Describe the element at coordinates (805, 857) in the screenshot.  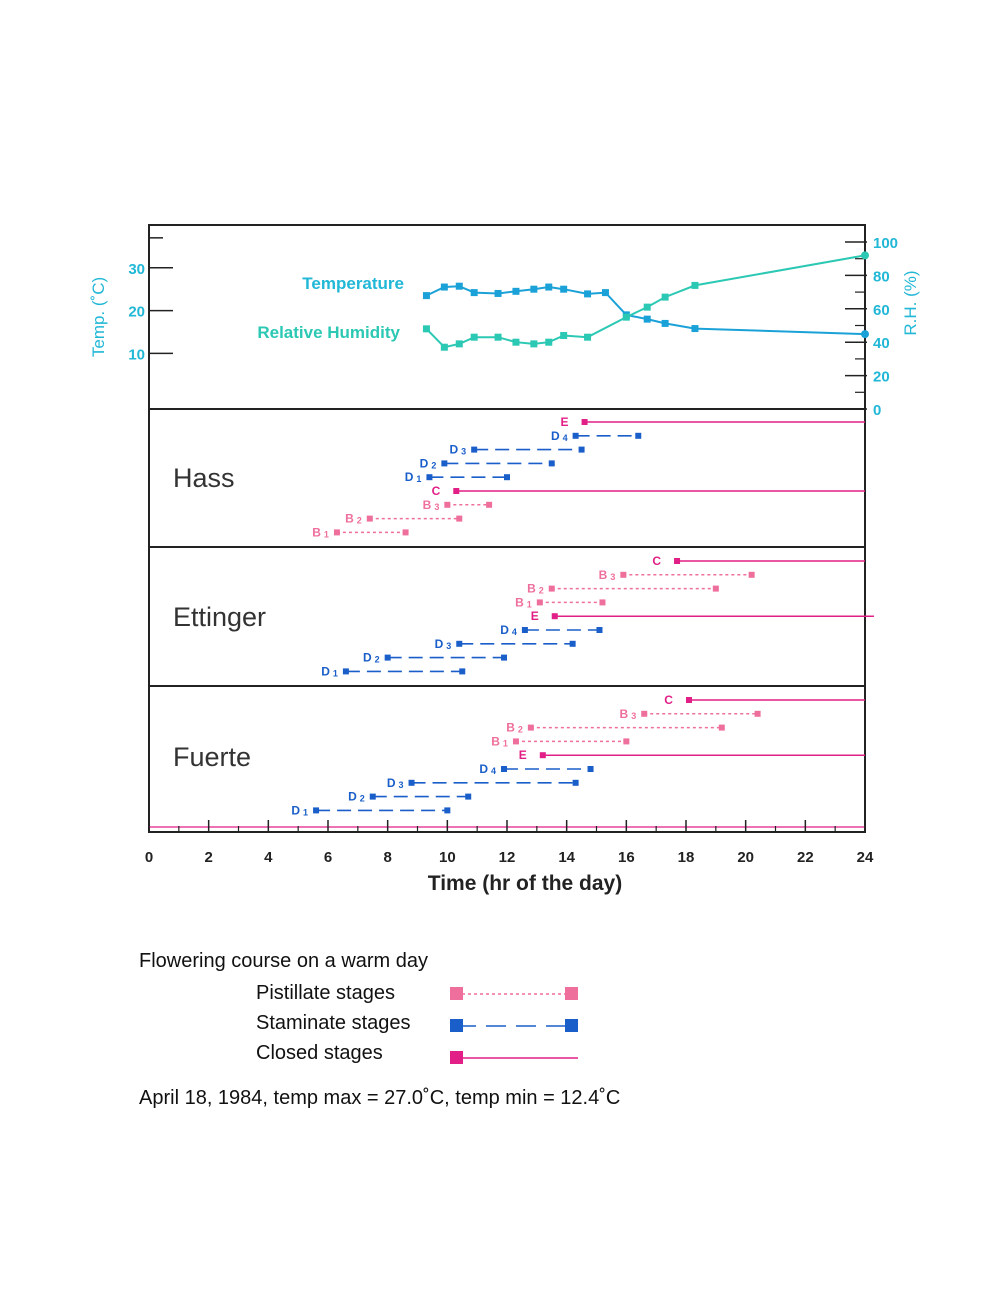
I see `x-tick-label: 22` at that location.